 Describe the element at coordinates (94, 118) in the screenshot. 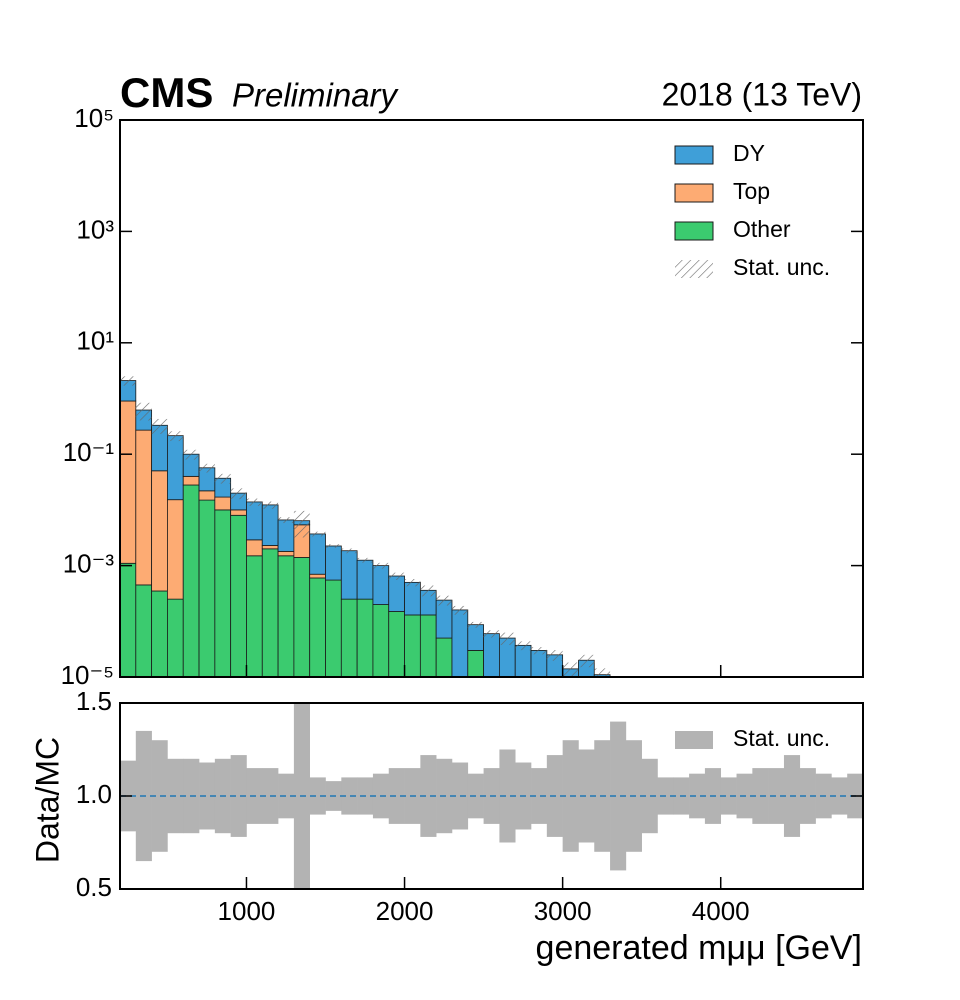

I see `y-tick-label: 10⁵` at that location.